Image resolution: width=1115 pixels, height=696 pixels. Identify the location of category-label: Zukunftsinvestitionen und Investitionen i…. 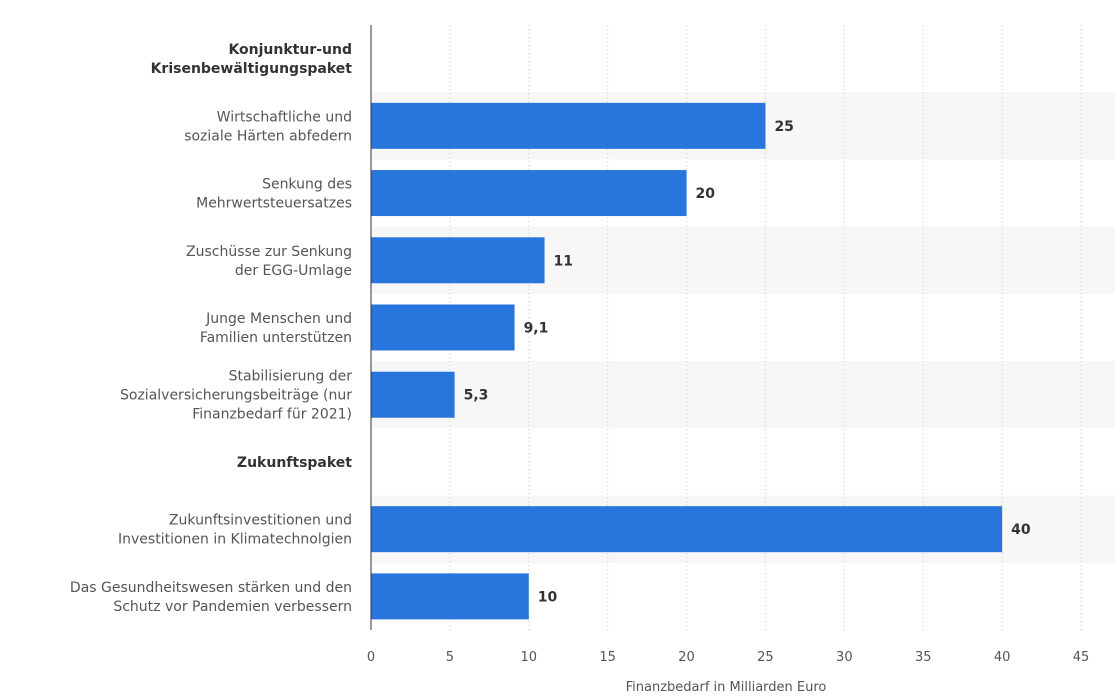
(235, 530).